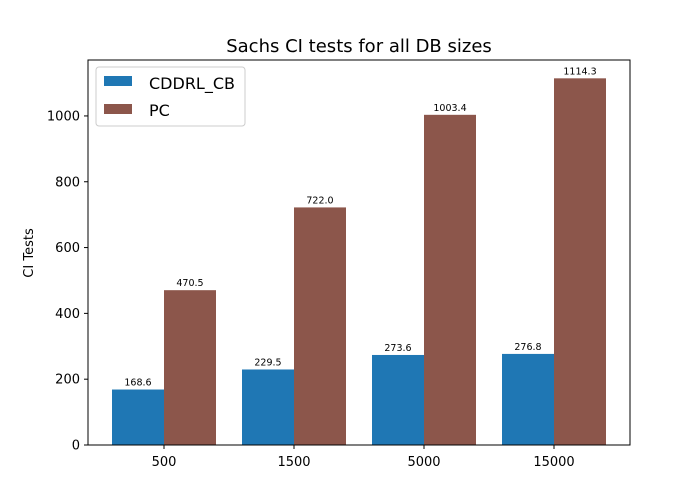 The height and width of the screenshot is (500, 700). I want to click on data-label-cddrl-cb-15000: 276.8, so click(527, 347).